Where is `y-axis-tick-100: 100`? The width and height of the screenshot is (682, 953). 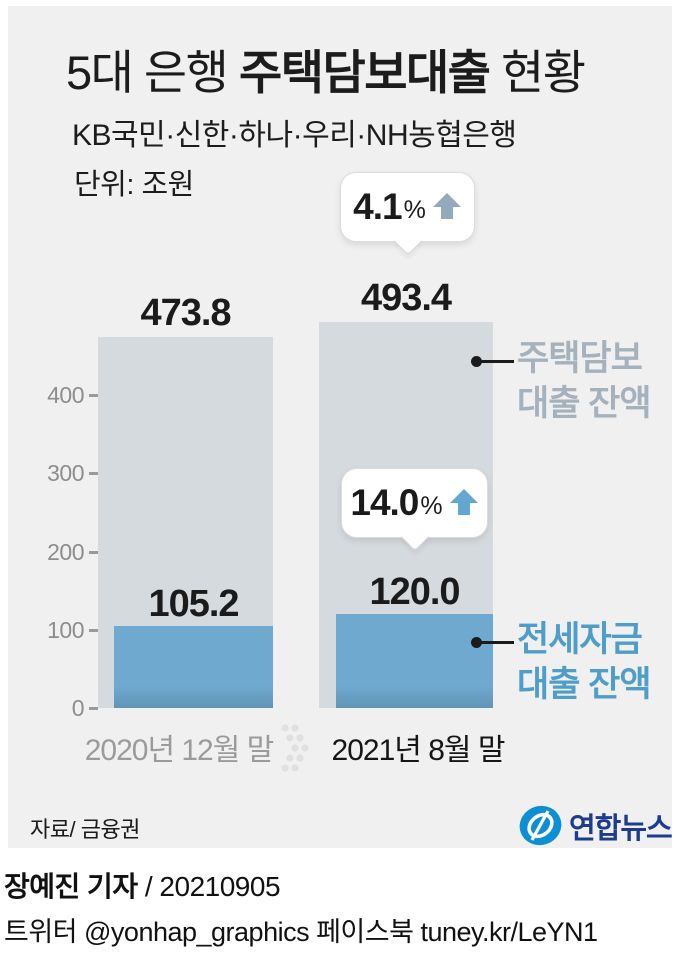 y-axis-tick-100: 100 is located at coordinates (56, 630).